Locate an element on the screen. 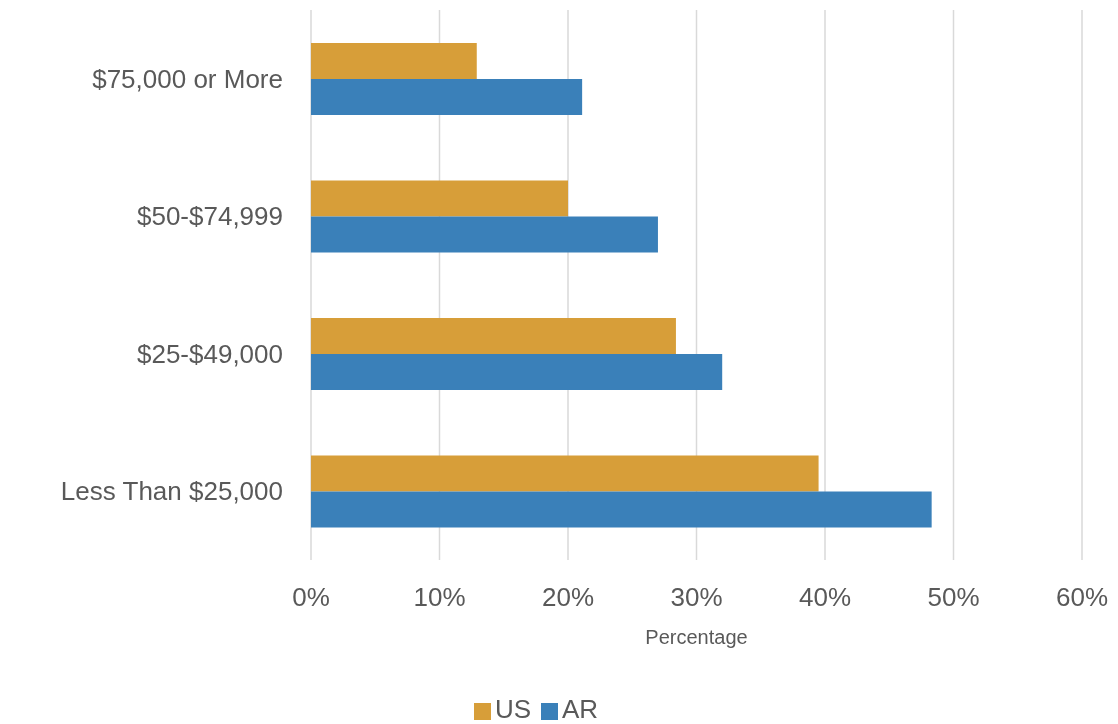  x-tick-label: 30% is located at coordinates (696, 597).